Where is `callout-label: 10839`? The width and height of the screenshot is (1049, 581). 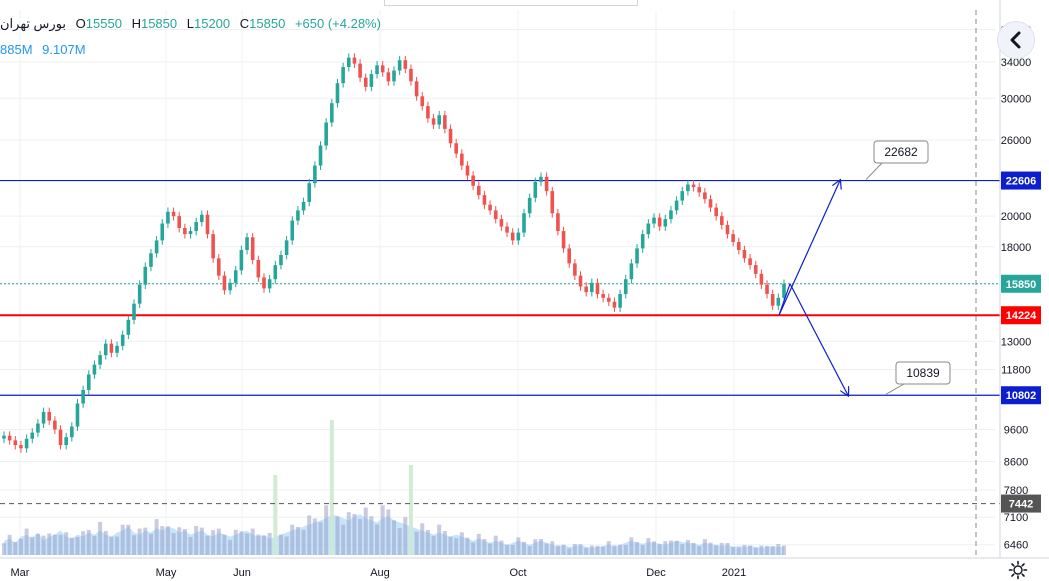
callout-label: 10839 is located at coordinates (923, 373).